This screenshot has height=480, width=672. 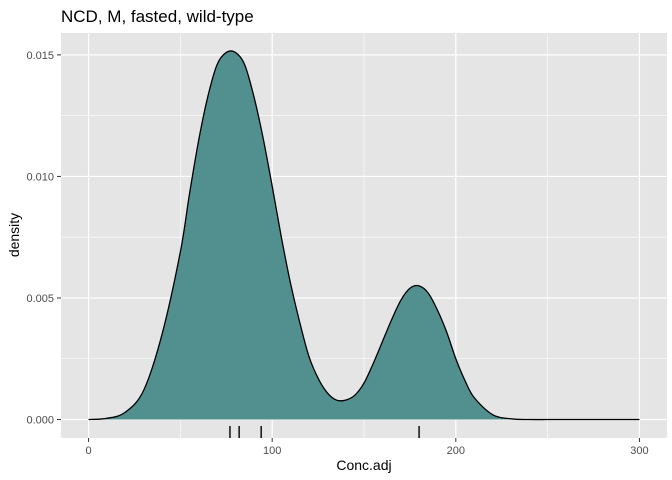 What do you see at coordinates (363, 465) in the screenshot?
I see `x-axis-title: Conc.adj` at bounding box center [363, 465].